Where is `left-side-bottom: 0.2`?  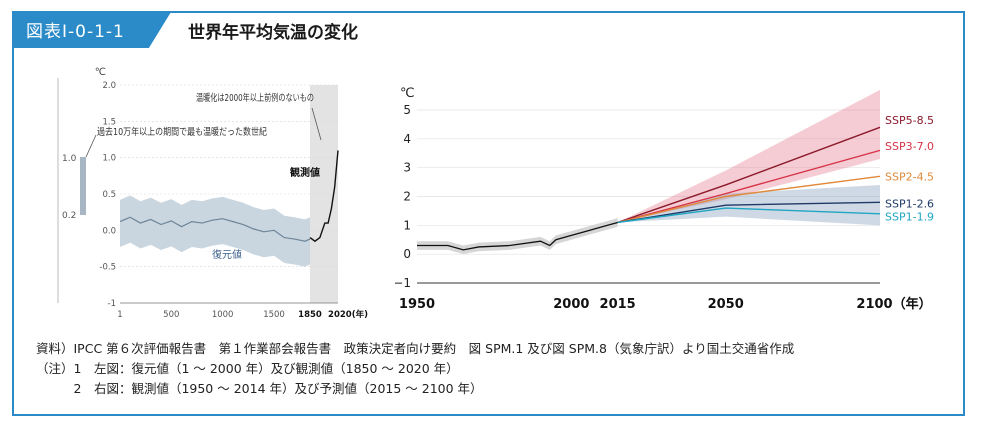
left-side-bottom: 0.2 is located at coordinates (69, 216).